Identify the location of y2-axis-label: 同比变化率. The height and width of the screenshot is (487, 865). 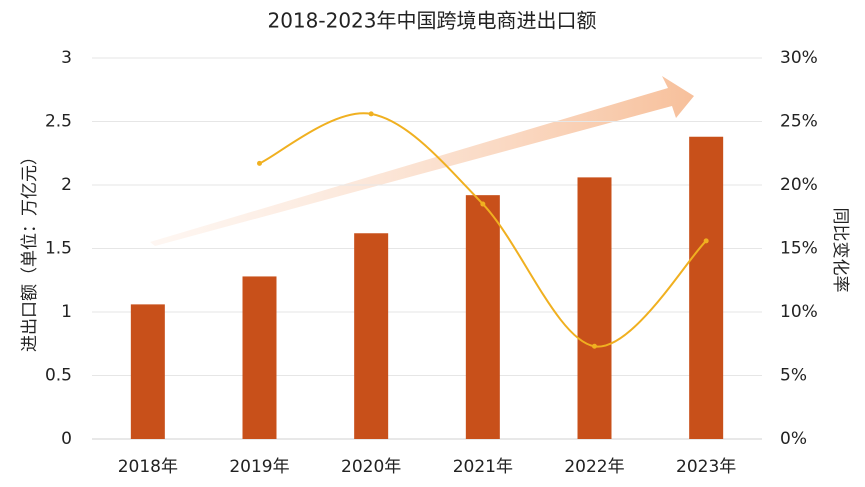
(840, 250).